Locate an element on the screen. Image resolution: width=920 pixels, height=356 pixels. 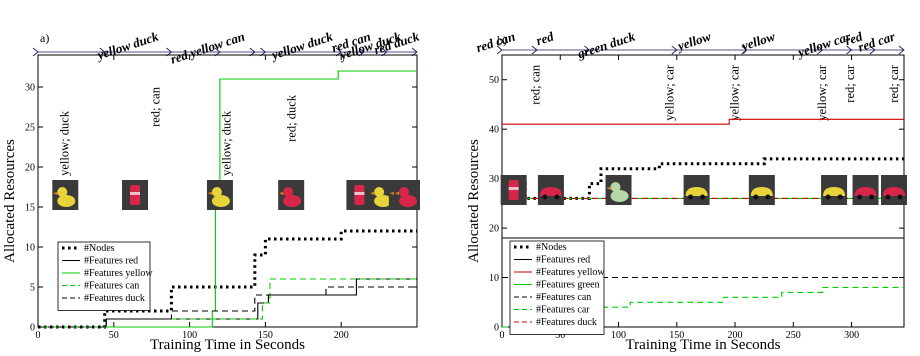
y-tick-label: 15 is located at coordinates (30, 208).